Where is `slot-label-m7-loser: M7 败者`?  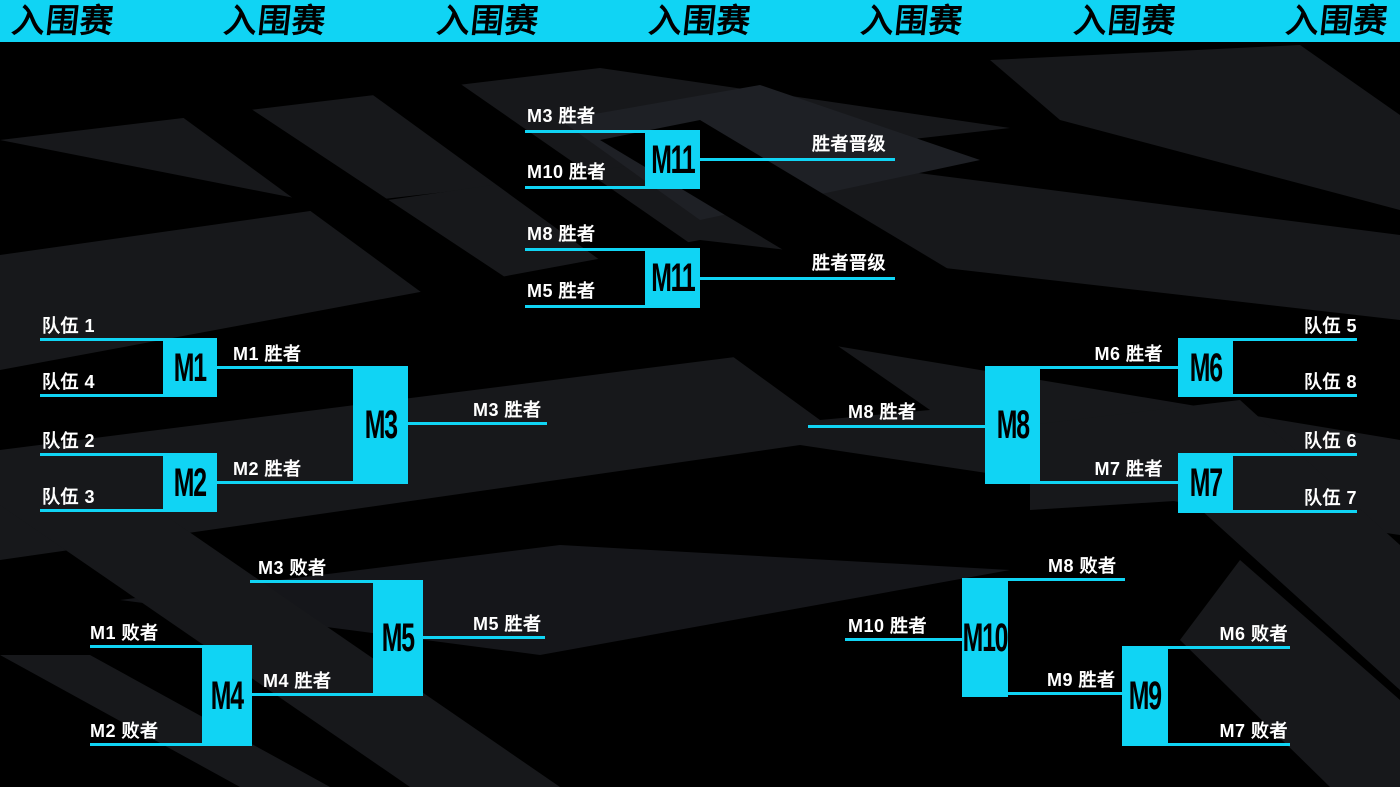
slot-label-m7-loser: M7 败者 is located at coordinates (1253, 731).